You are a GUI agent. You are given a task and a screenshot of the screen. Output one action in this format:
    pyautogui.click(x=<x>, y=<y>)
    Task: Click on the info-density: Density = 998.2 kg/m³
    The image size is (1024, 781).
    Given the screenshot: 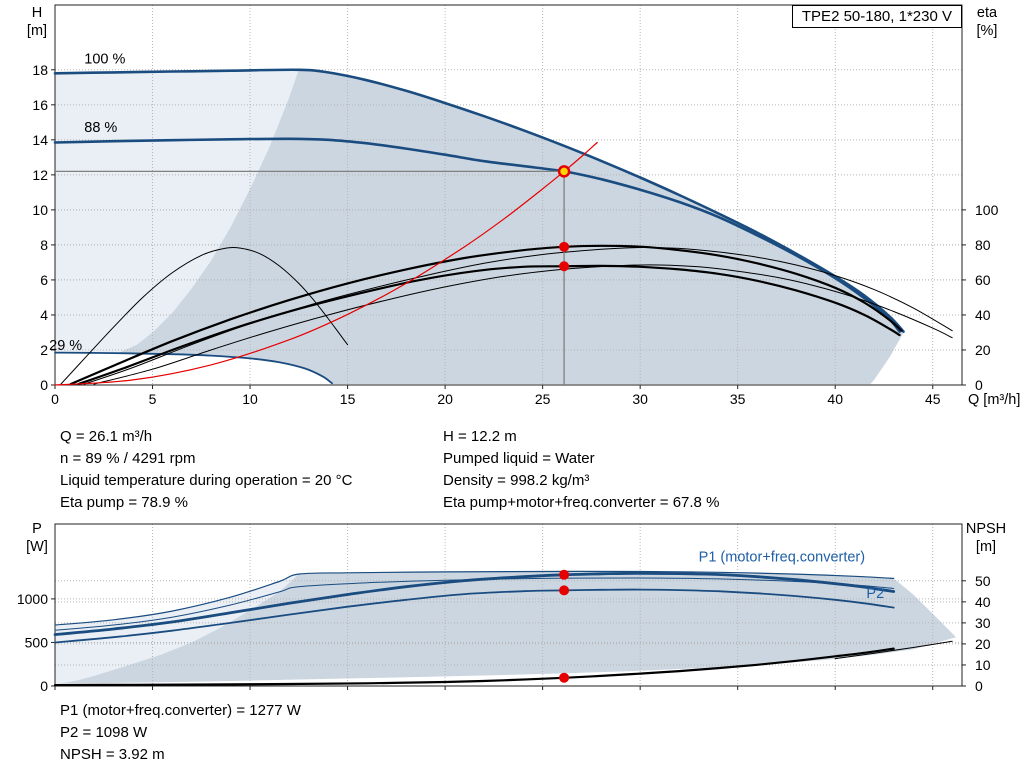 What is the action you would take?
    pyautogui.click(x=516, y=480)
    